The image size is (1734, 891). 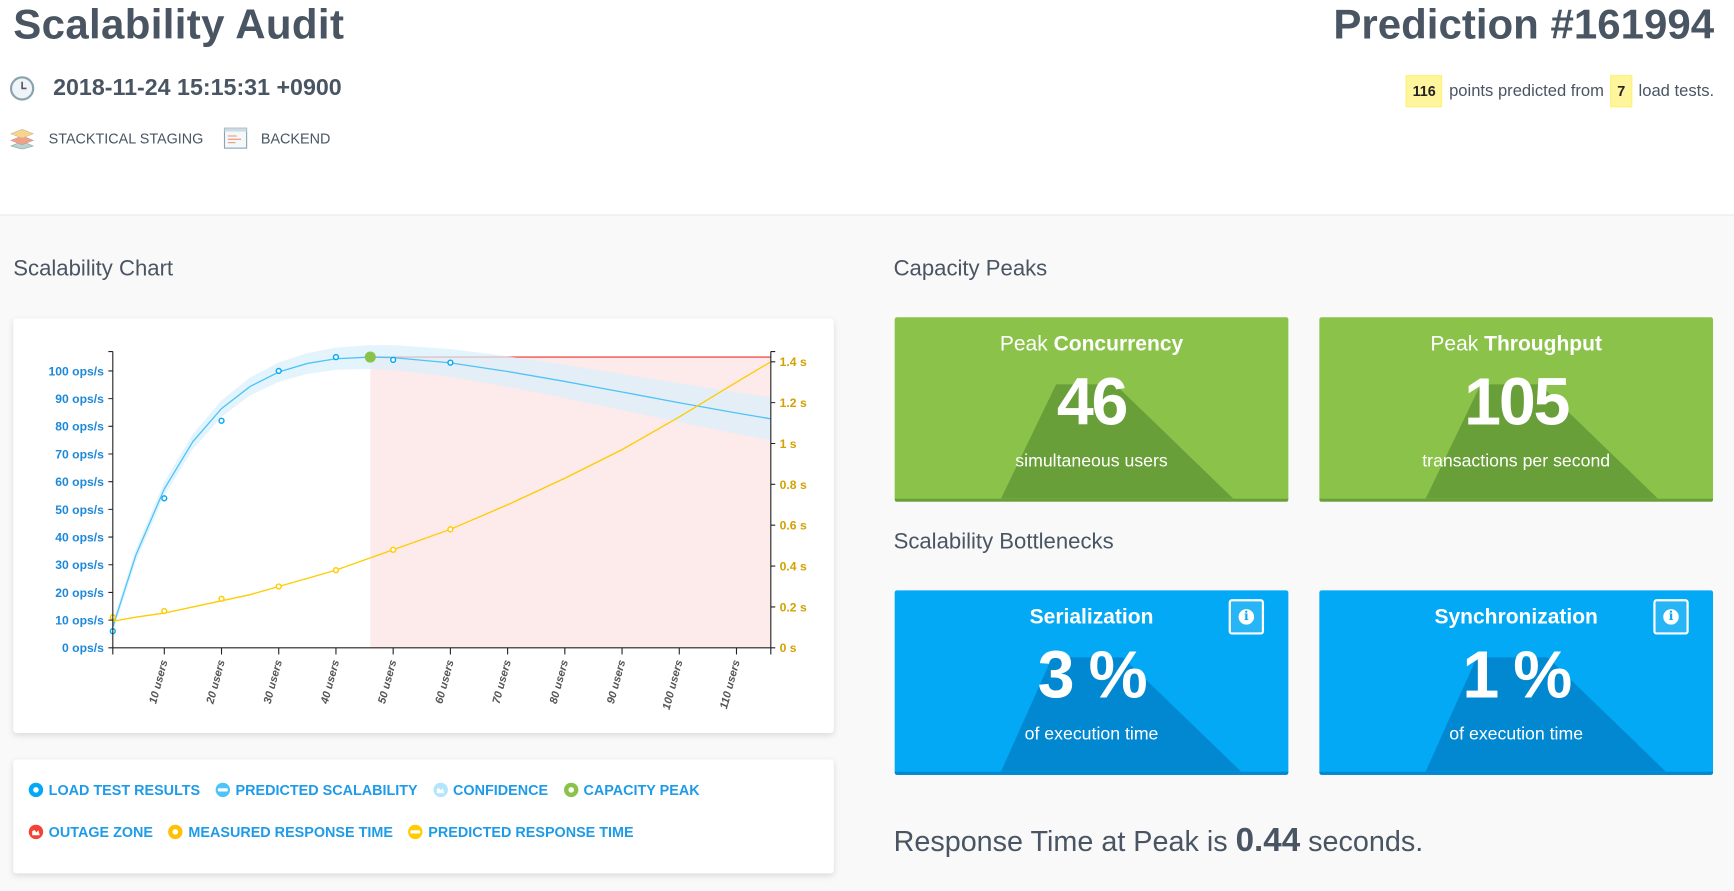 What do you see at coordinates (79, 510) in the screenshot?
I see `left-tick-label: 50 ops/s` at bounding box center [79, 510].